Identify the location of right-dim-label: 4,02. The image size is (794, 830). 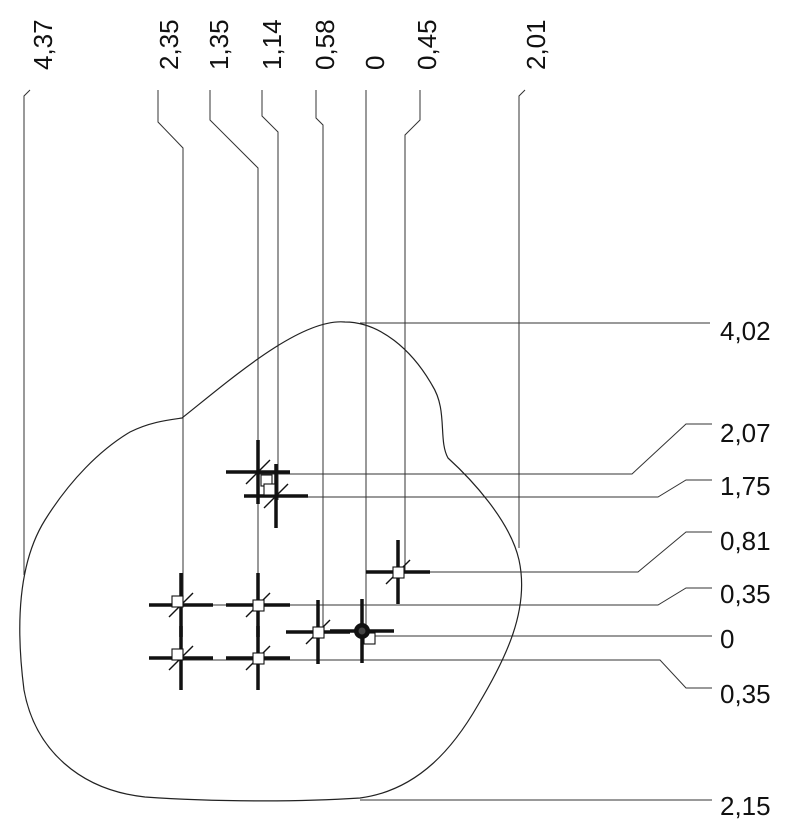
(745, 331).